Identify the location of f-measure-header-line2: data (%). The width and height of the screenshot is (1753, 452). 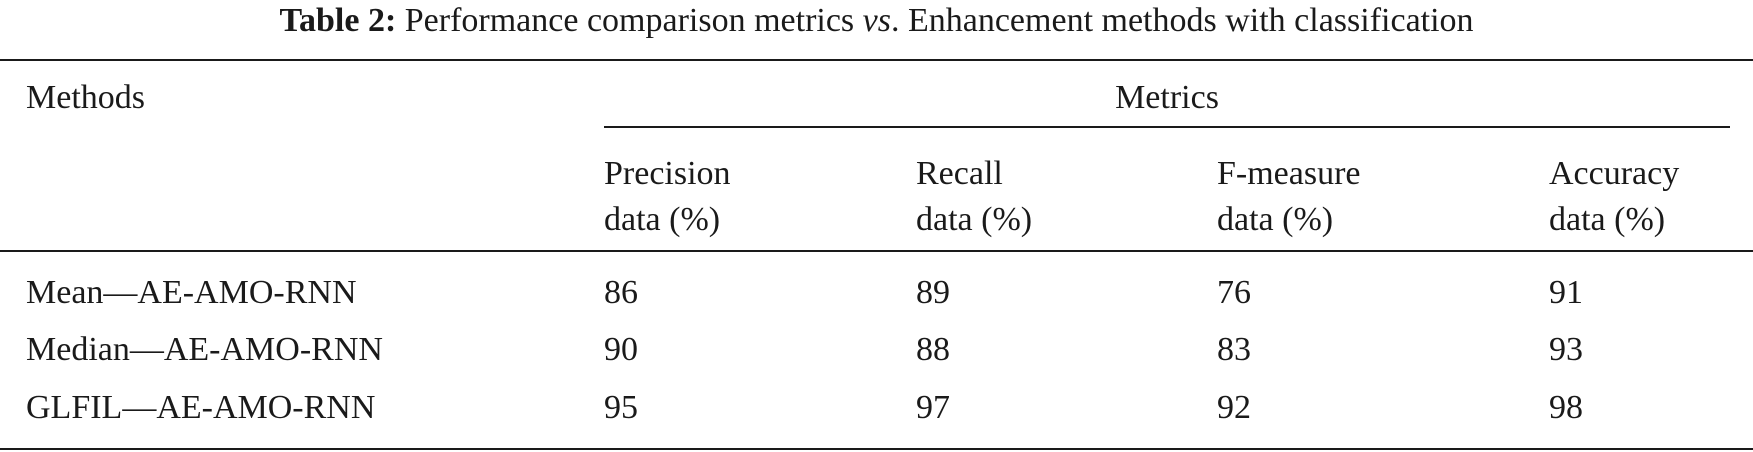
(1275, 219).